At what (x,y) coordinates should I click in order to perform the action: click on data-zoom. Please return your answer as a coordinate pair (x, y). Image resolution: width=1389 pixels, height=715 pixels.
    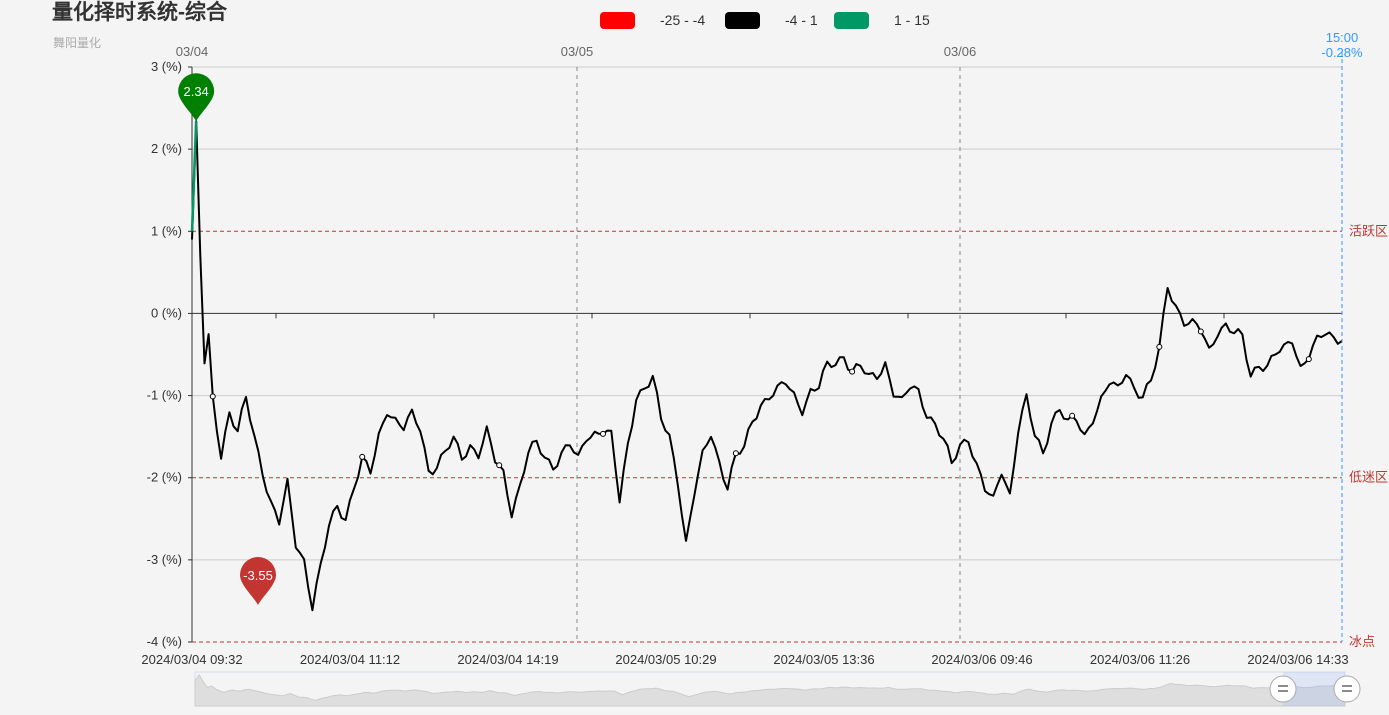
    Looking at the image, I should click on (777, 689).